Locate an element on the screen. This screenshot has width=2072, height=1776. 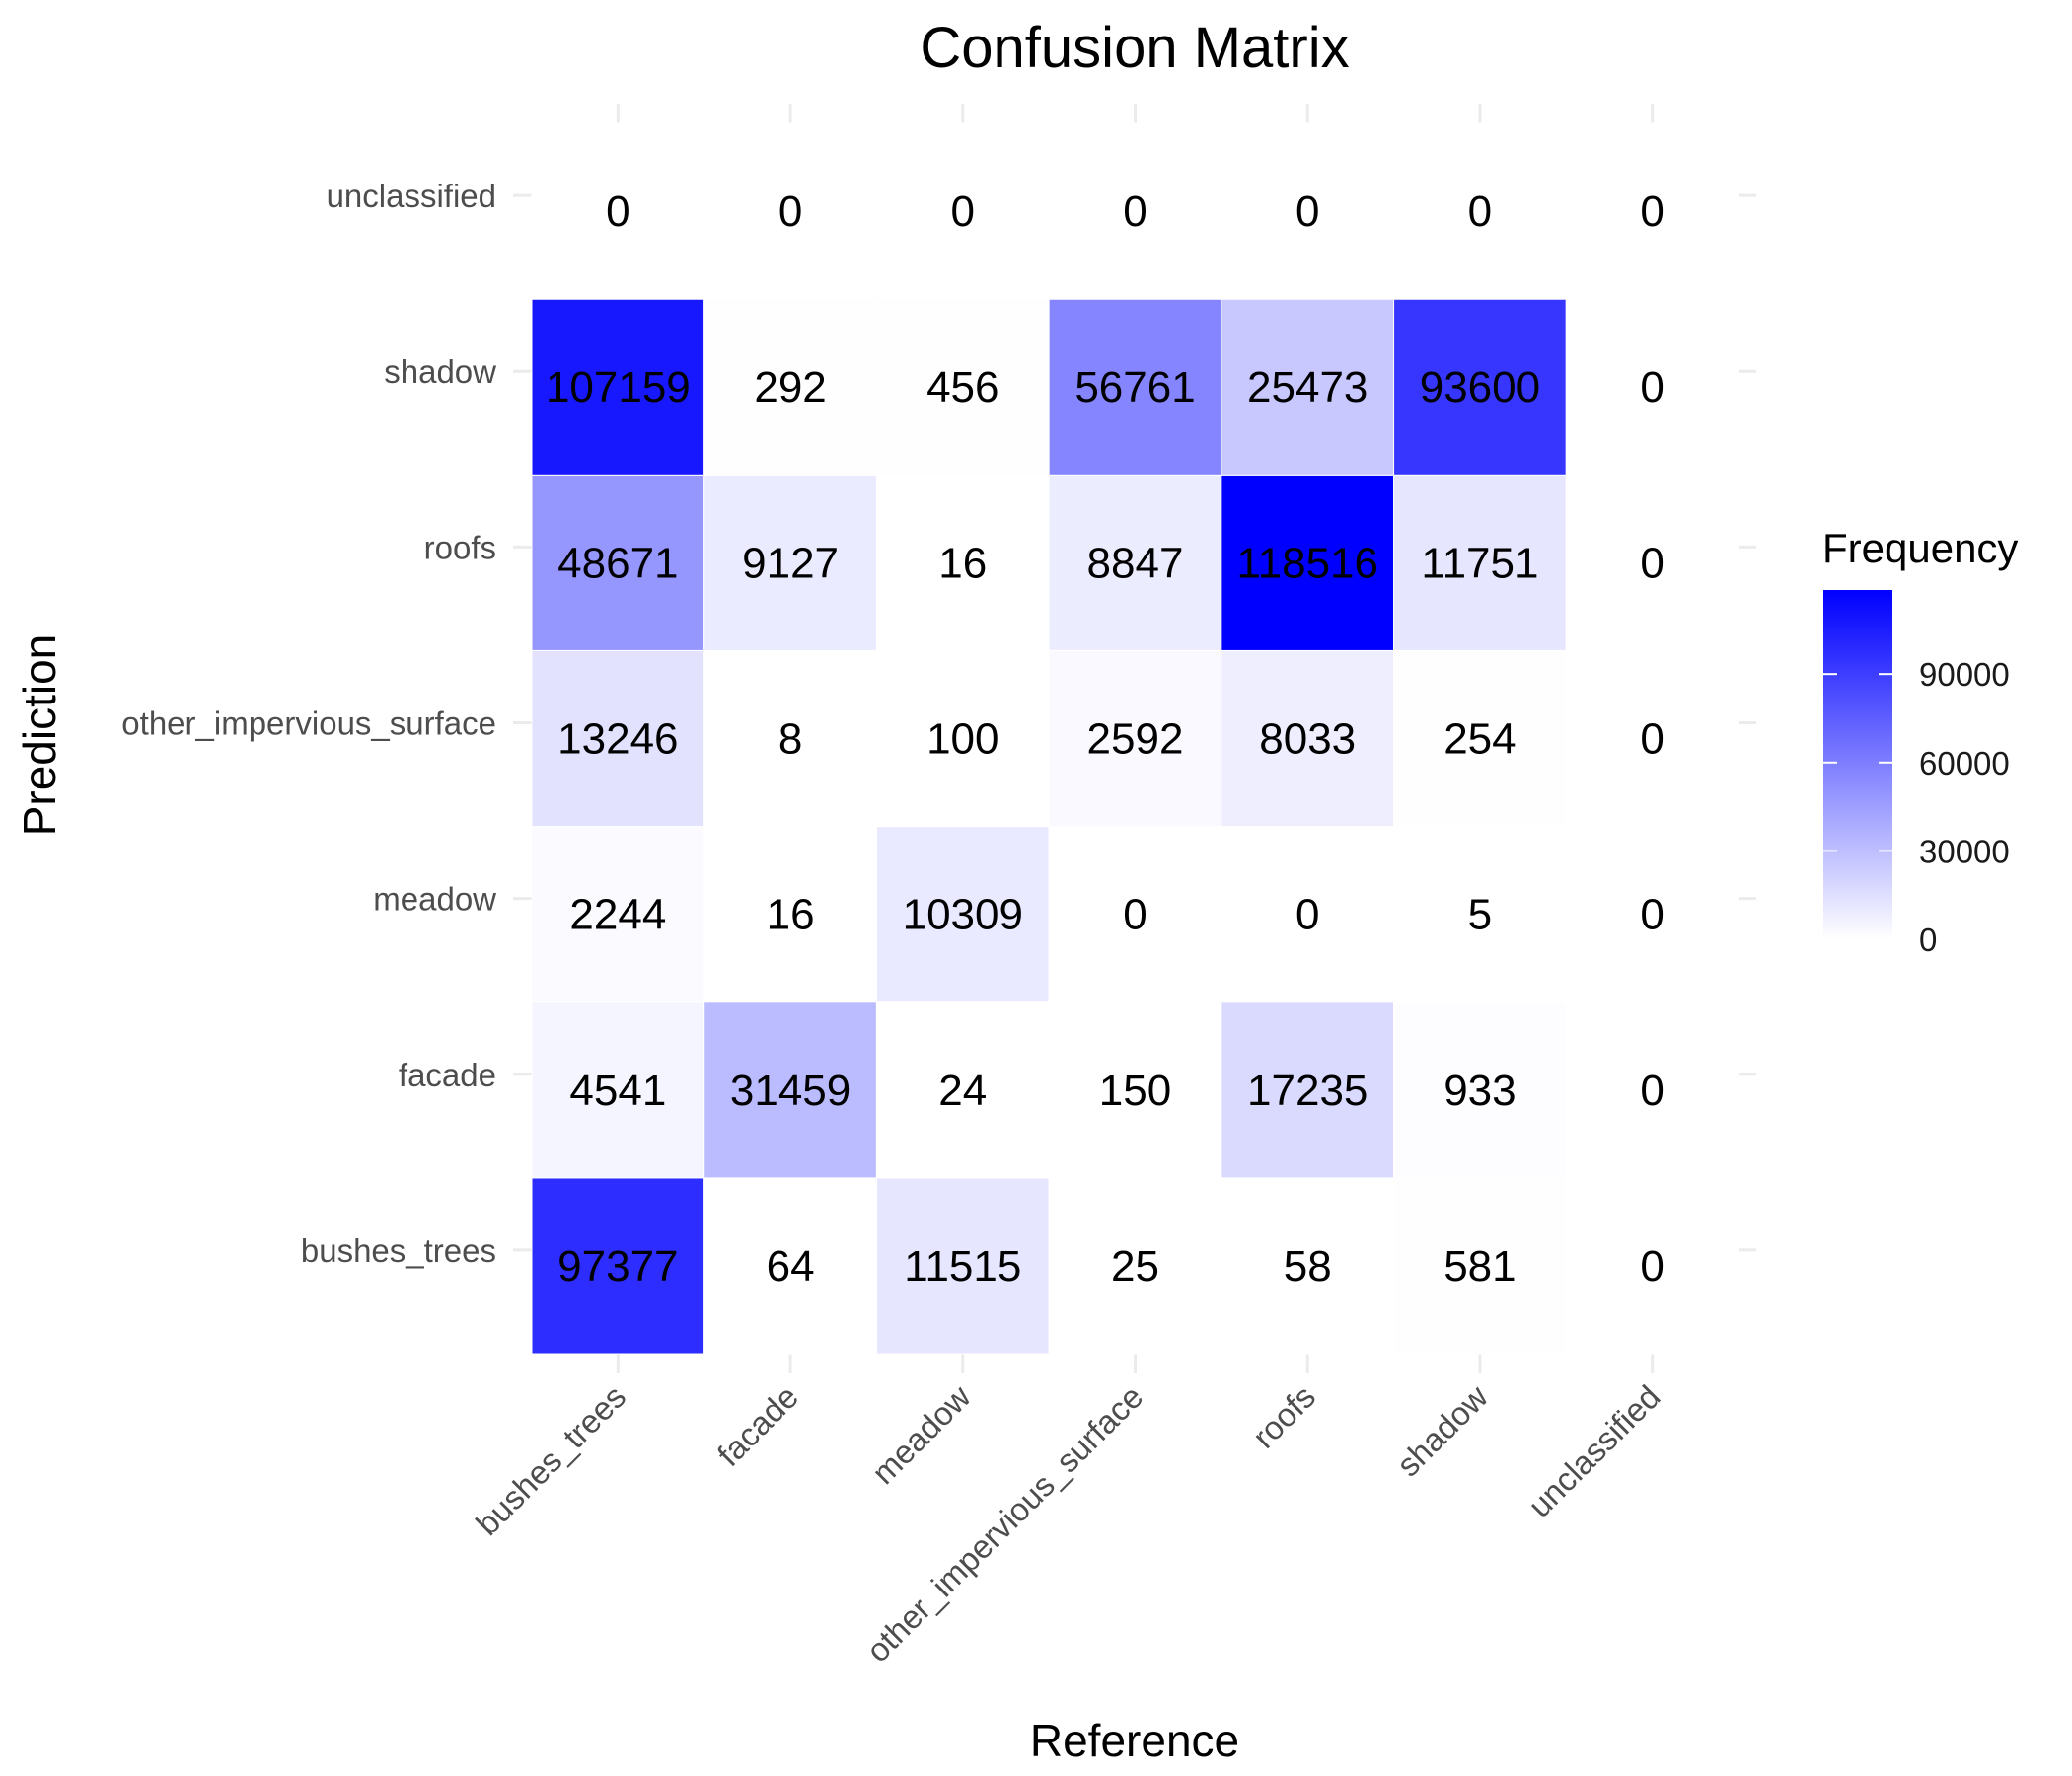
cell-value-label: 118516 is located at coordinates (1307, 563).